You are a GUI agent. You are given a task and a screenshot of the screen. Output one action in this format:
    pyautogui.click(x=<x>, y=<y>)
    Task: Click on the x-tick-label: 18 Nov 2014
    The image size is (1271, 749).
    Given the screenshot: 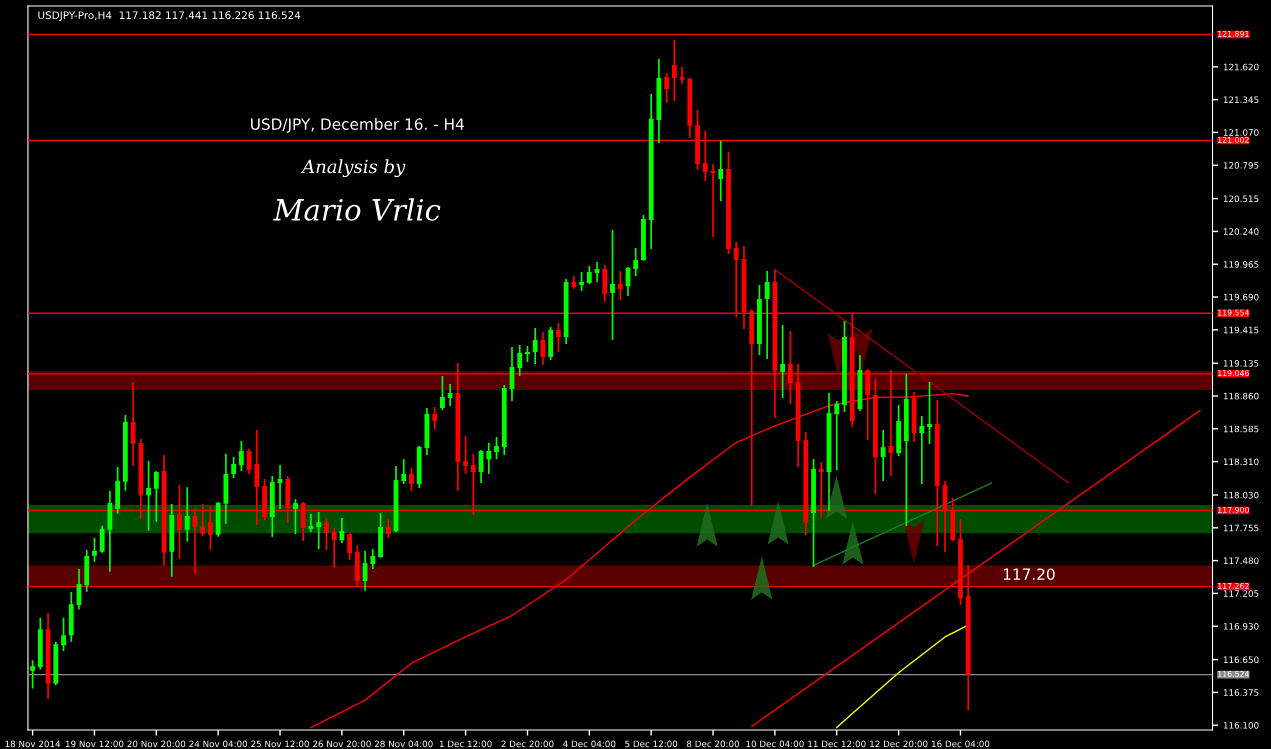 What is the action you would take?
    pyautogui.click(x=33, y=744)
    